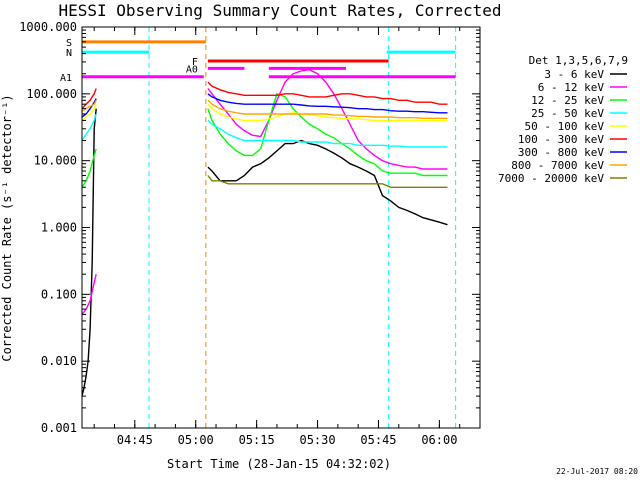 This screenshot has width=640, height=480. I want to click on legend-label-7: 800 - 7000 keV, so click(557, 165).